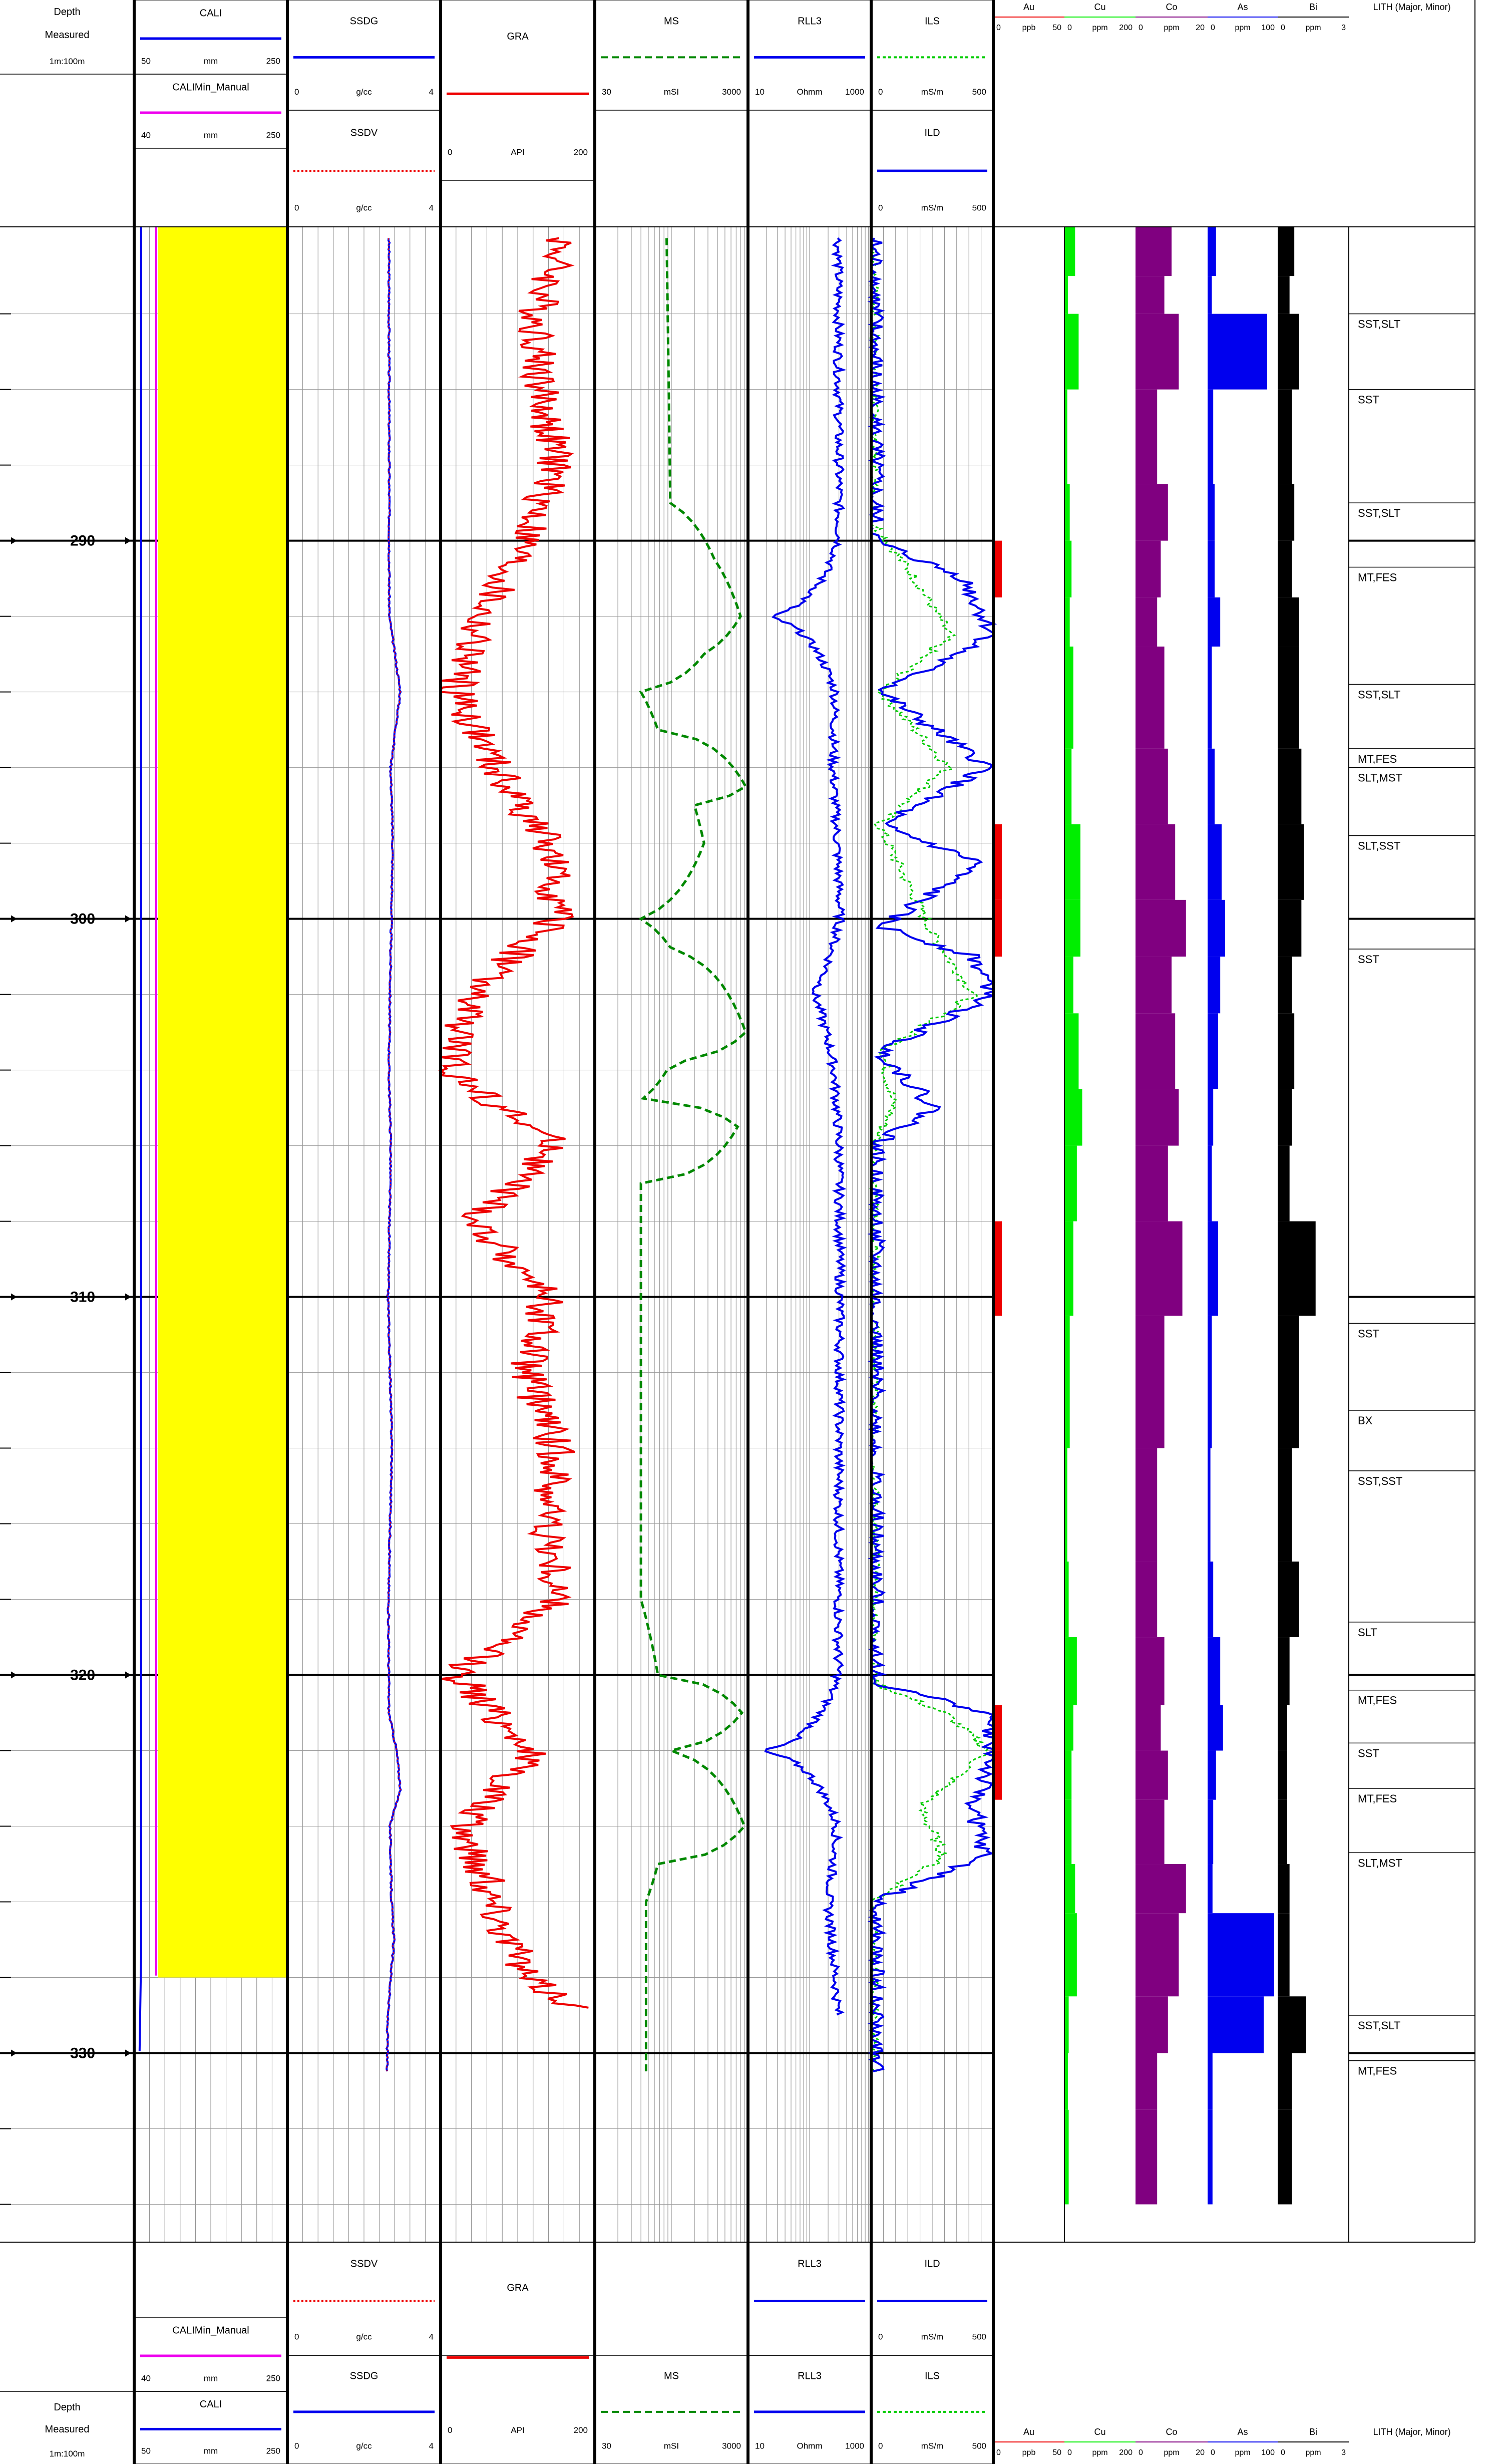 The width and height of the screenshot is (1502, 2464). Describe the element at coordinates (979, 2446) in the screenshot. I see `header-max: 500` at that location.